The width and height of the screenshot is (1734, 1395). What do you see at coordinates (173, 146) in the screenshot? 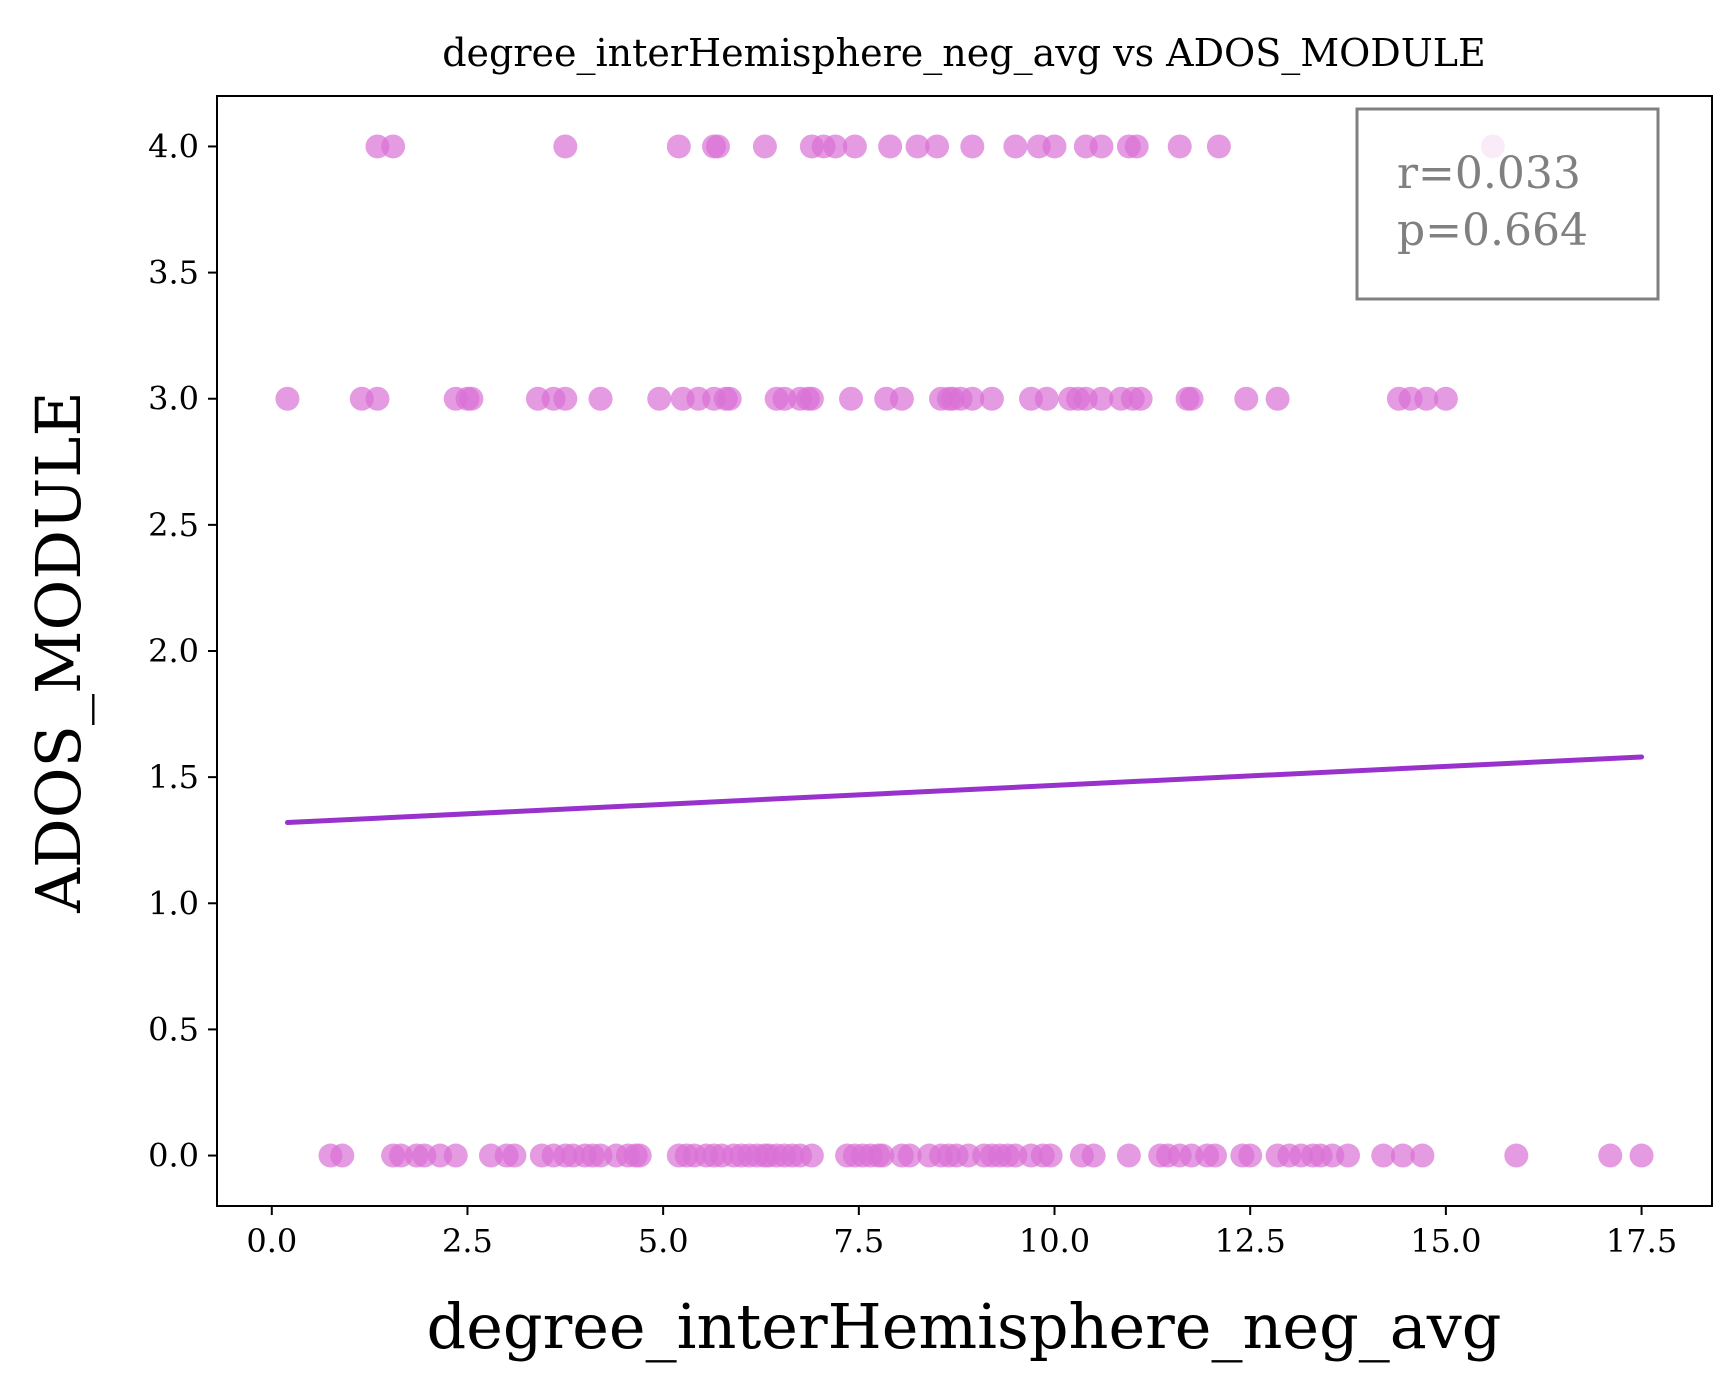
I see `y-tick-label: 4.0` at bounding box center [173, 146].